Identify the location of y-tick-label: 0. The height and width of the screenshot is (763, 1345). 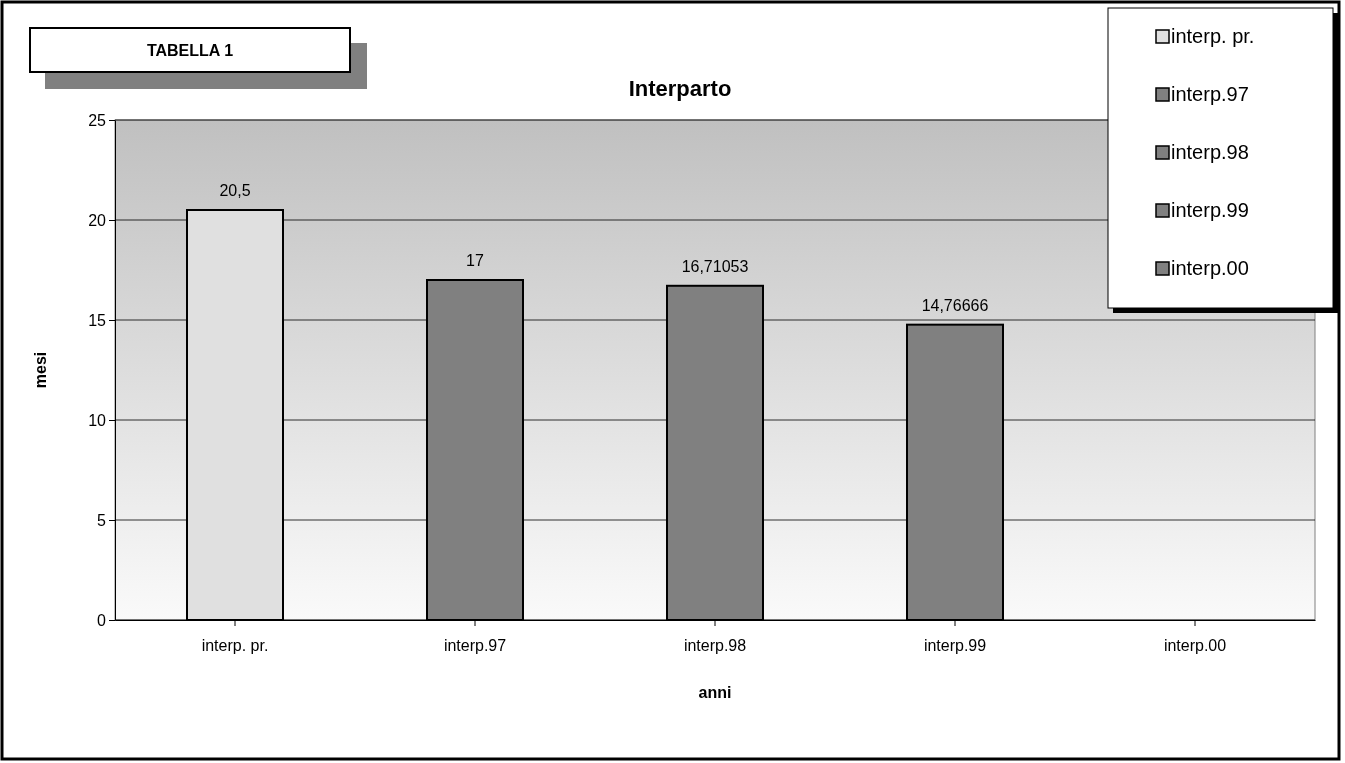
(102, 620).